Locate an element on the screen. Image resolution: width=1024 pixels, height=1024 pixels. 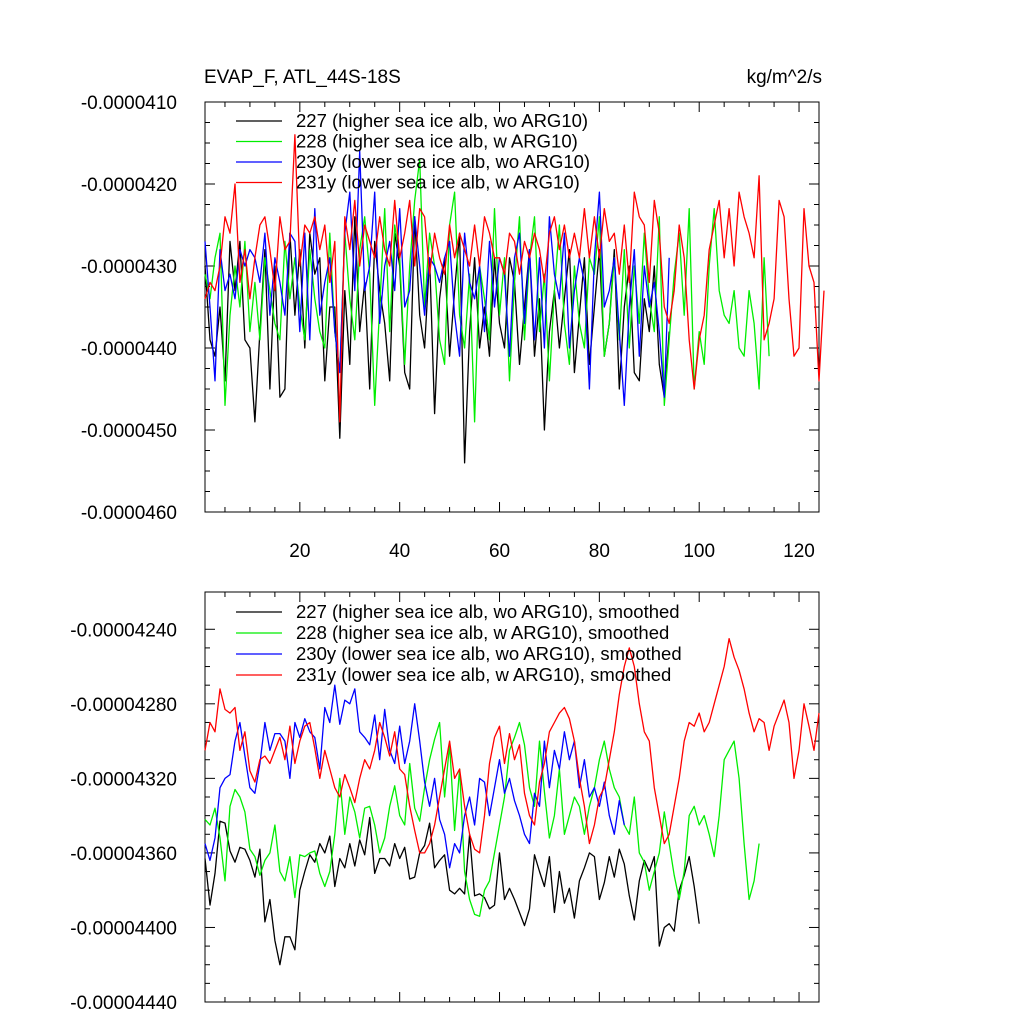
unit-label: kg/m^2/s is located at coordinates (784, 77).